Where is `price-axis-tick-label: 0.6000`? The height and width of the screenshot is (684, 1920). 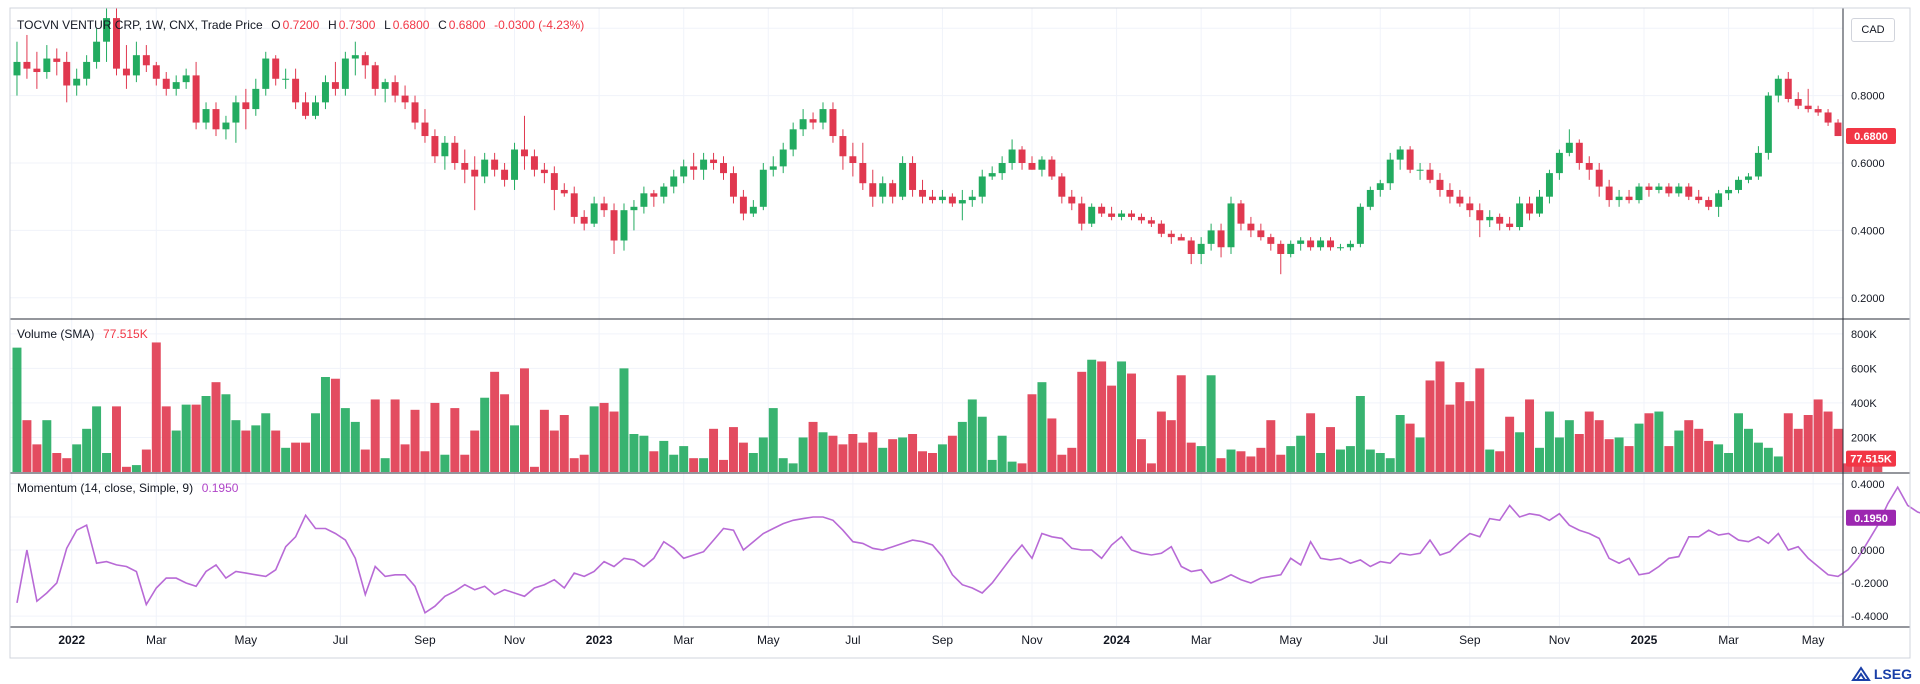
price-axis-tick-label: 0.6000 is located at coordinates (1868, 164).